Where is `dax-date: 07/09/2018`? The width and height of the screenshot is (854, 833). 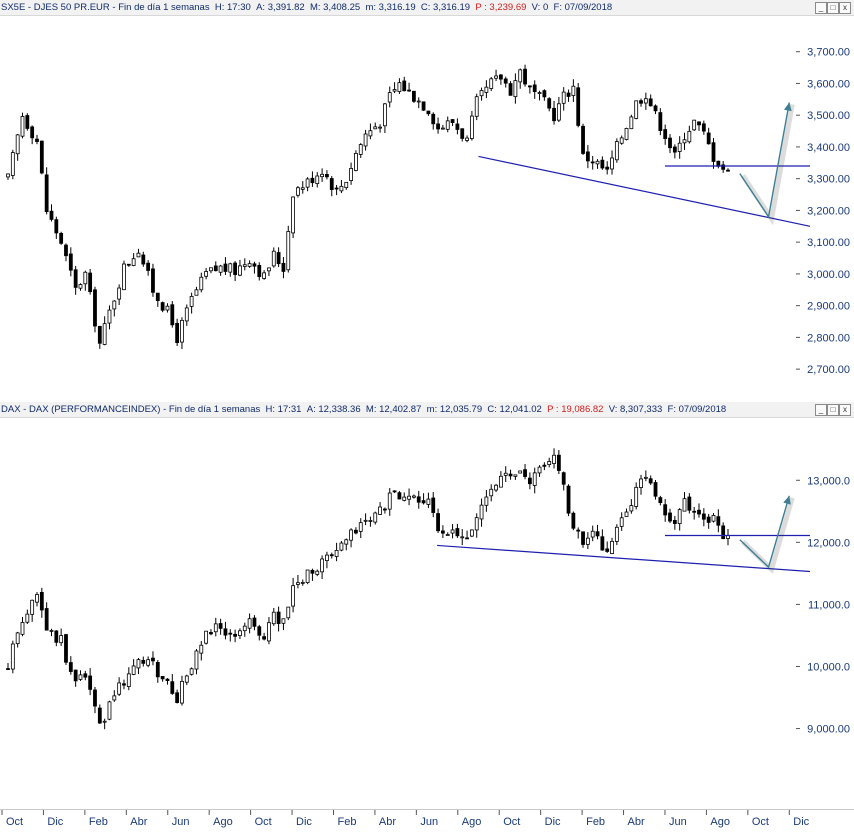 dax-date: 07/09/2018 is located at coordinates (702, 409).